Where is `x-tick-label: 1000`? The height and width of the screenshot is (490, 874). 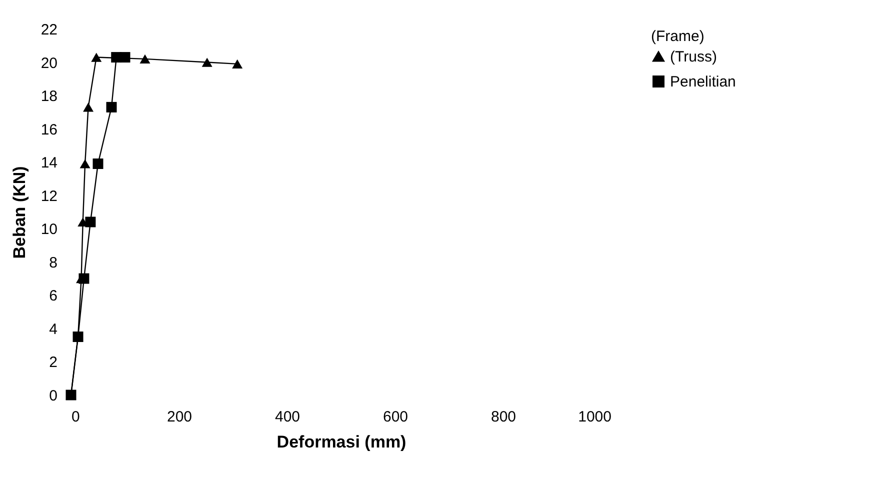 x-tick-label: 1000 is located at coordinates (595, 417).